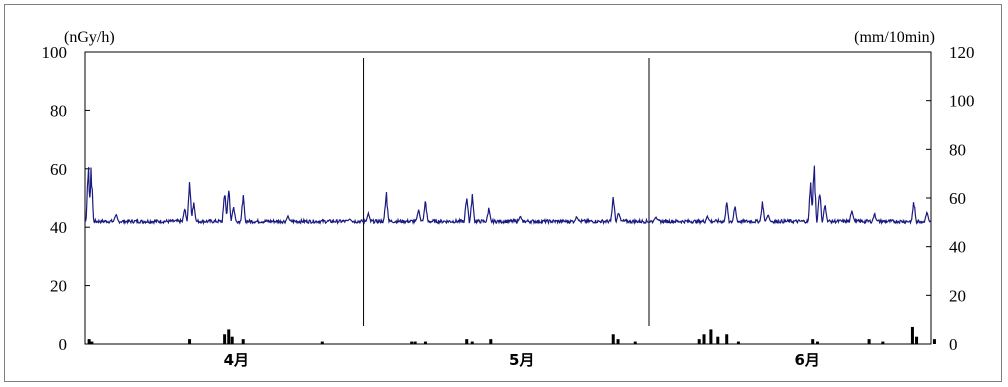 Image resolution: width=1008 pixels, height=387 pixels. What do you see at coordinates (957, 295) in the screenshot?
I see `right-tick-label: 20` at bounding box center [957, 295].